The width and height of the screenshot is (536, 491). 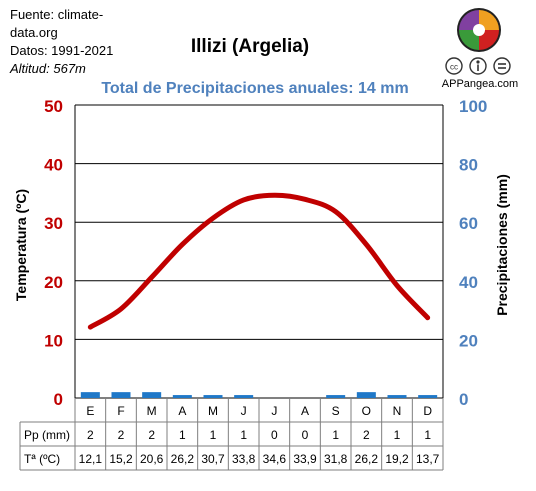 What do you see at coordinates (250, 46) in the screenshot?
I see `chart-title: Illizi (Argelia)` at bounding box center [250, 46].